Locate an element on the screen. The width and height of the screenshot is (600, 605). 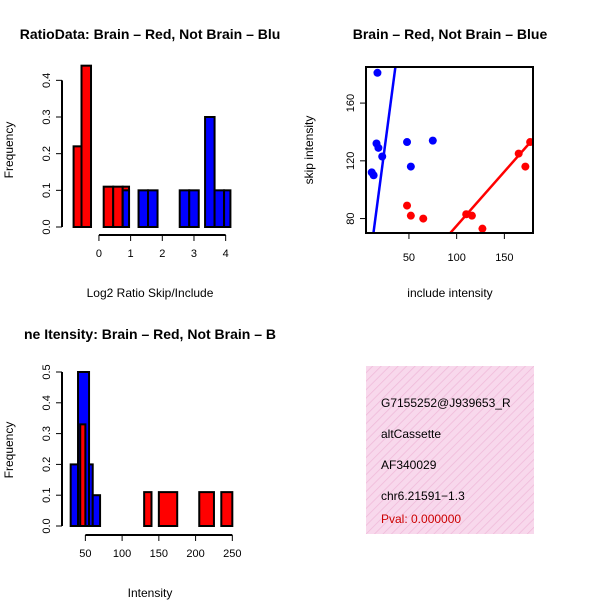
hist1-x-tick-label: 2 is located at coordinates (162, 254).